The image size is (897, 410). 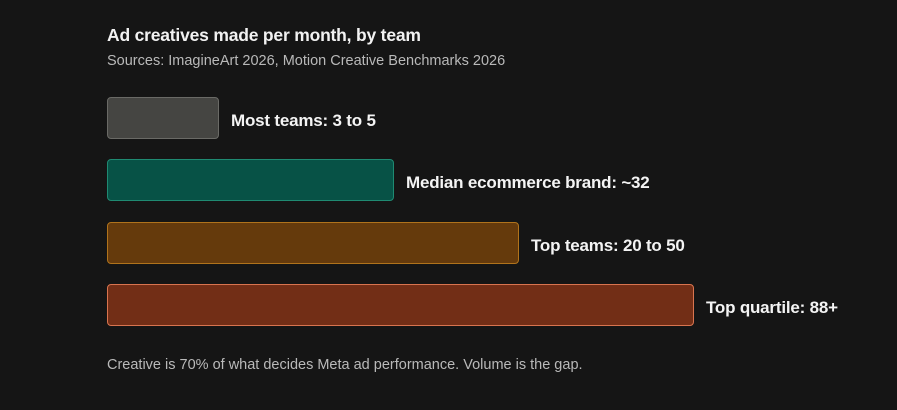 I want to click on bar-label-top-teams: Top teams: 20 to 50, so click(x=608, y=245).